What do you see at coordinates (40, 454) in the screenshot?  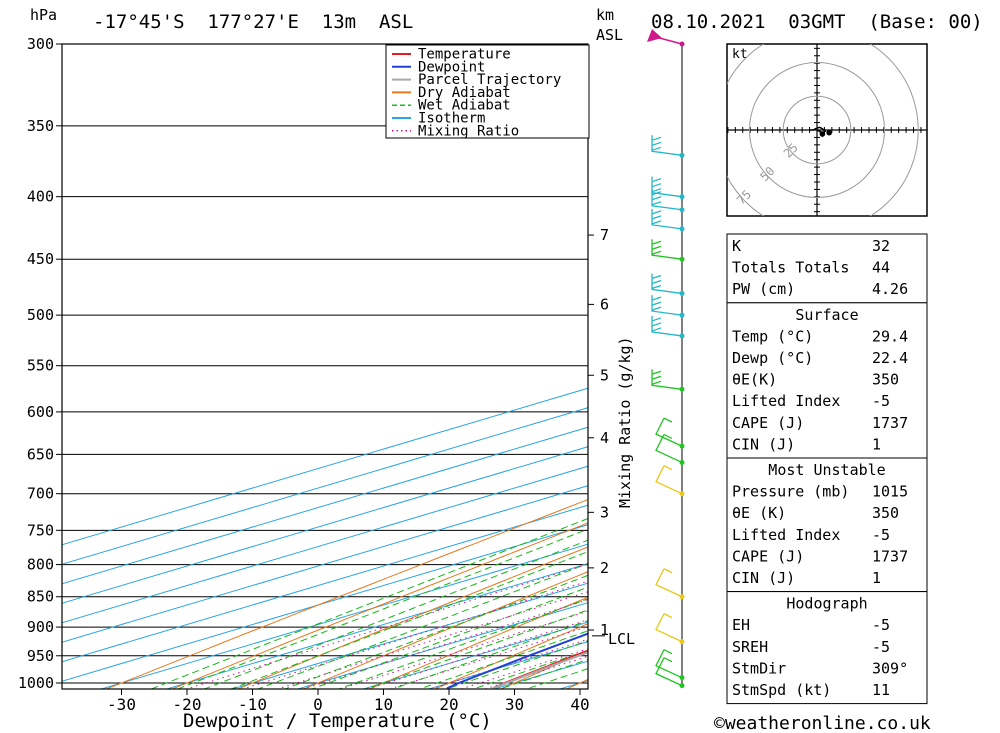 I see `pressure-tick-label: 650` at bounding box center [40, 454].